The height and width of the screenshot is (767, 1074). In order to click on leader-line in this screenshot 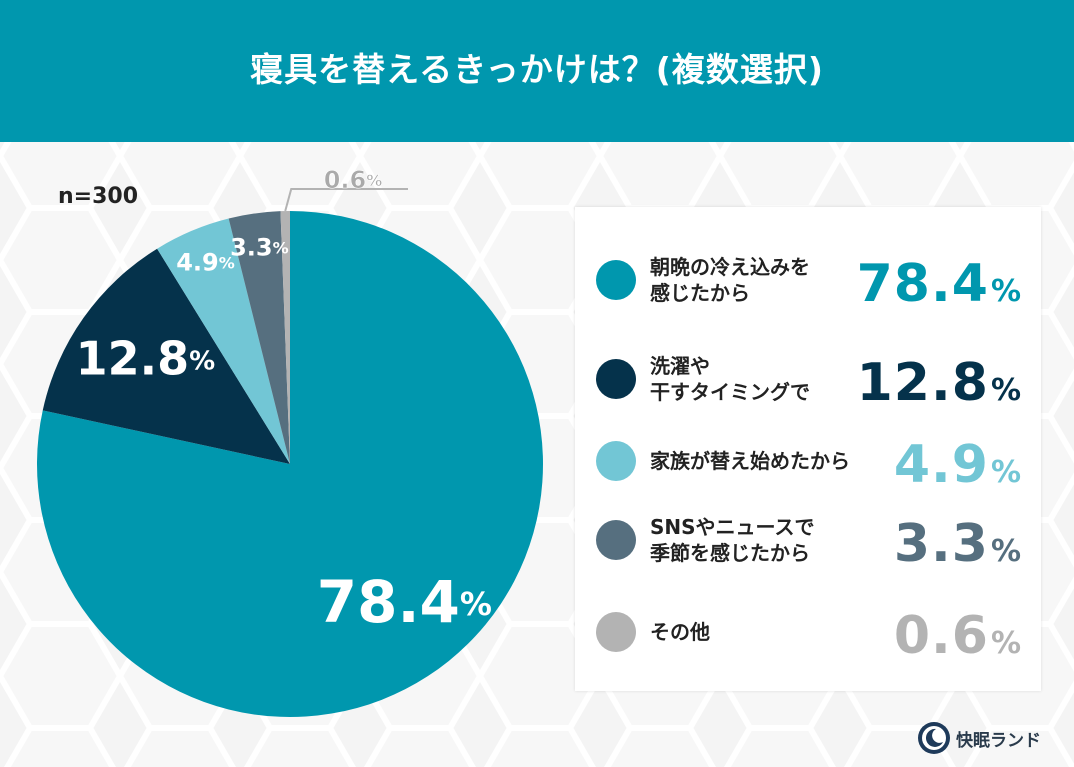, I will do `click(346, 200)`.